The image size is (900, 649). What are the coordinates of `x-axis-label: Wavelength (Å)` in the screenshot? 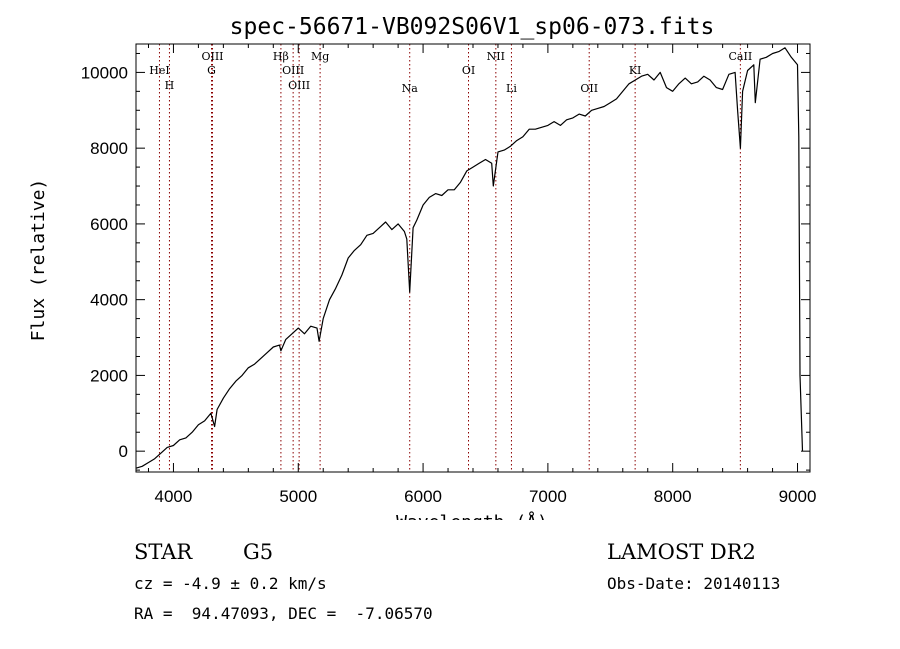 It's located at (472, 515).